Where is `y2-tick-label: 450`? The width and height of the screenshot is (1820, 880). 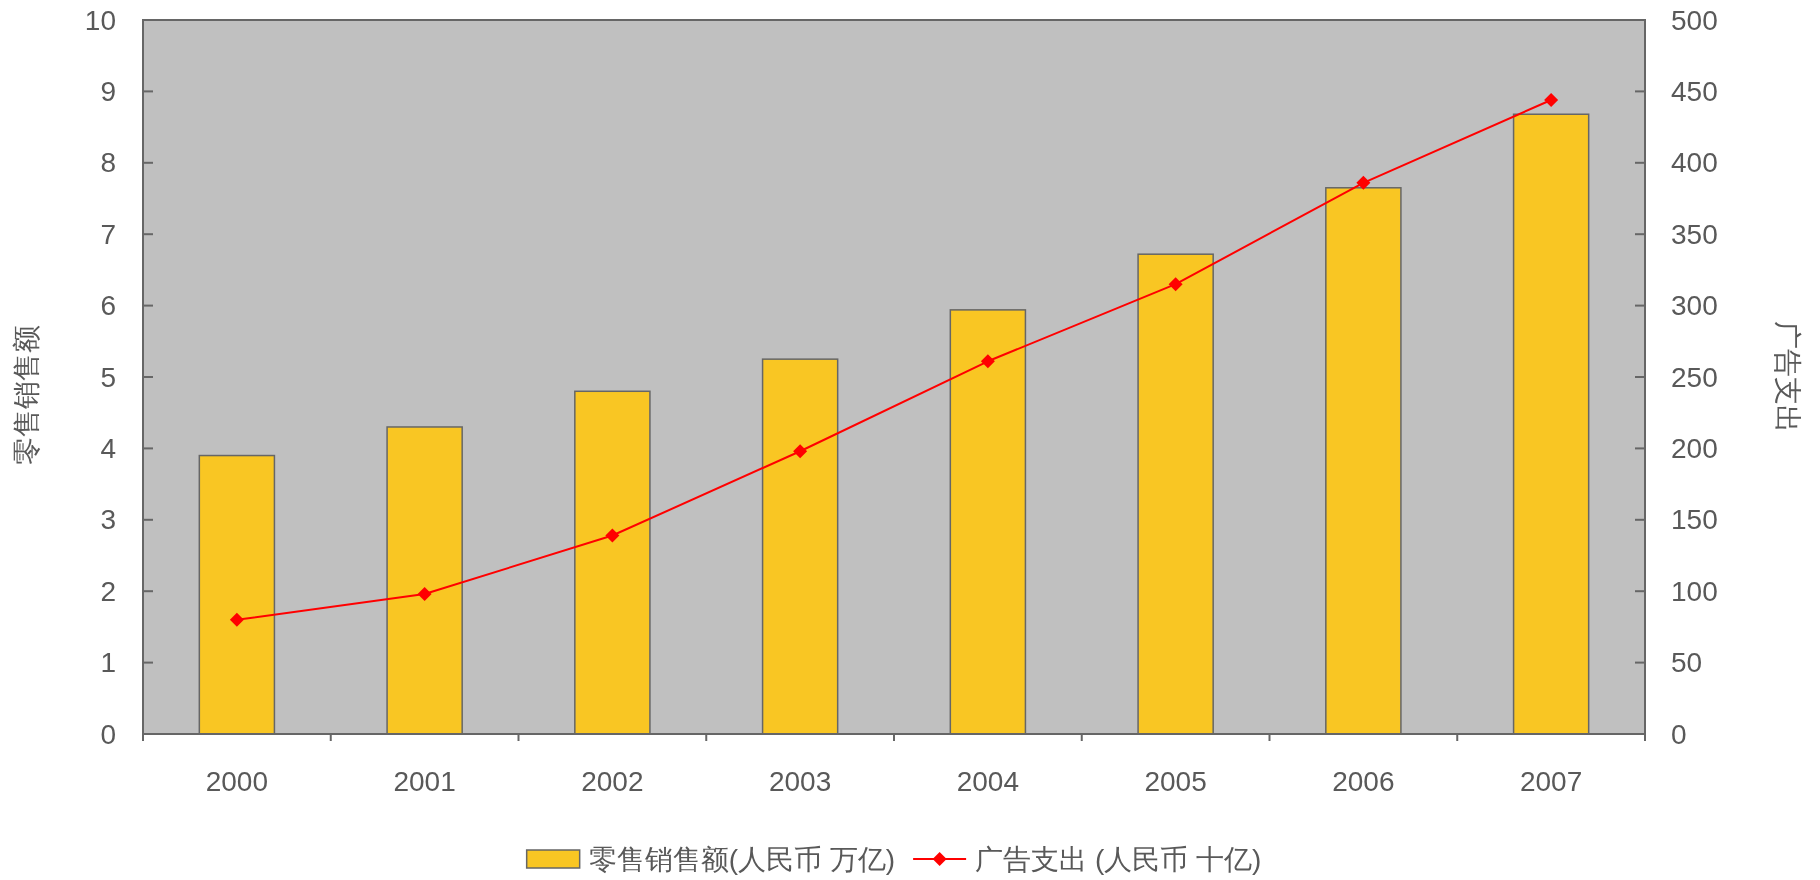 y2-tick-label: 450 is located at coordinates (1694, 91).